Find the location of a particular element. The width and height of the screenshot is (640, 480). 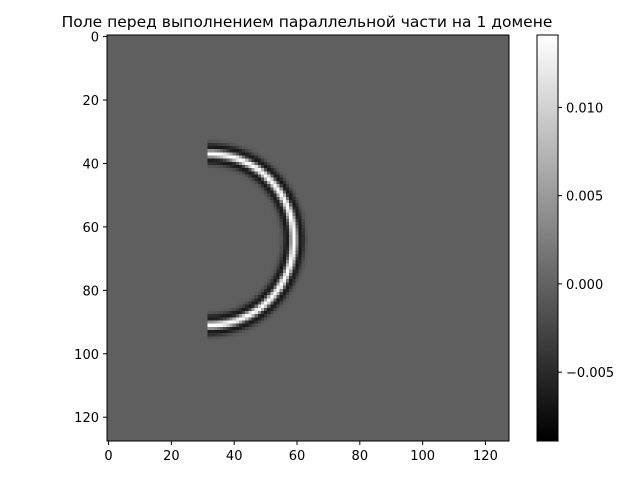

y-tick-label: 100 is located at coordinates (86, 355).